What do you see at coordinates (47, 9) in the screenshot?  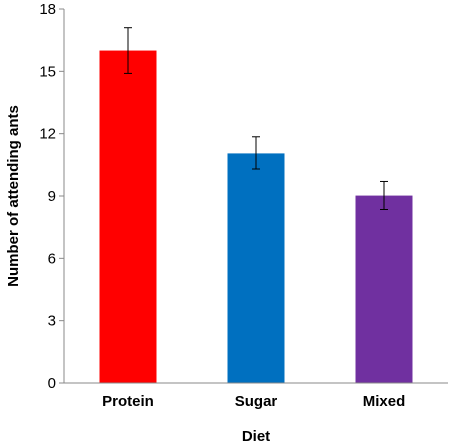 I see `y-tick-label: 18` at bounding box center [47, 9].